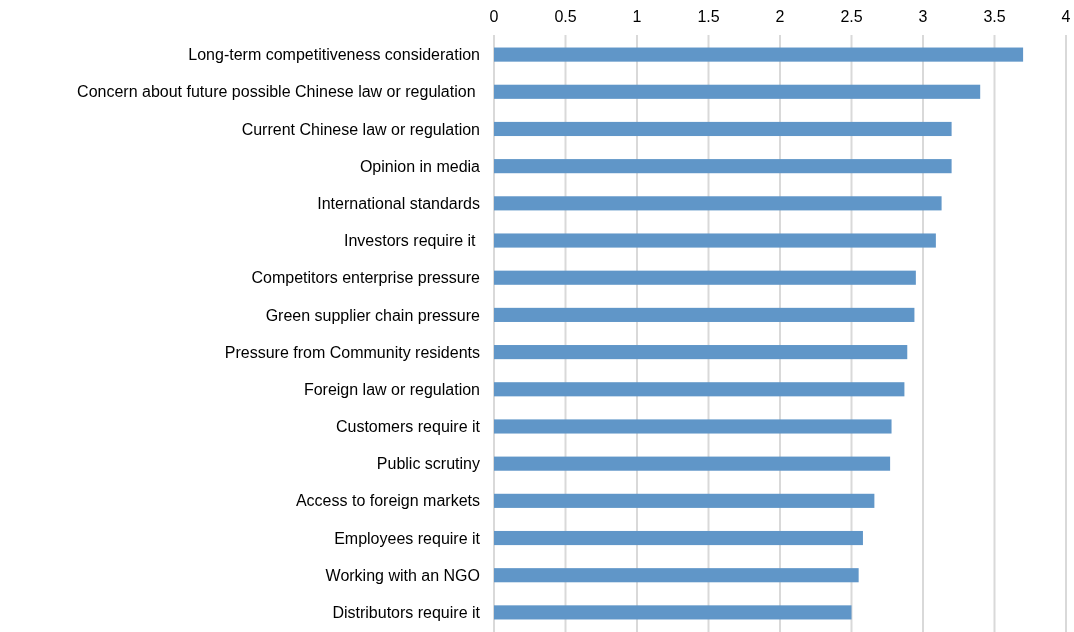 The width and height of the screenshot is (1074, 632). Describe the element at coordinates (494, 16) in the screenshot. I see `x-tick-label: 0` at that location.